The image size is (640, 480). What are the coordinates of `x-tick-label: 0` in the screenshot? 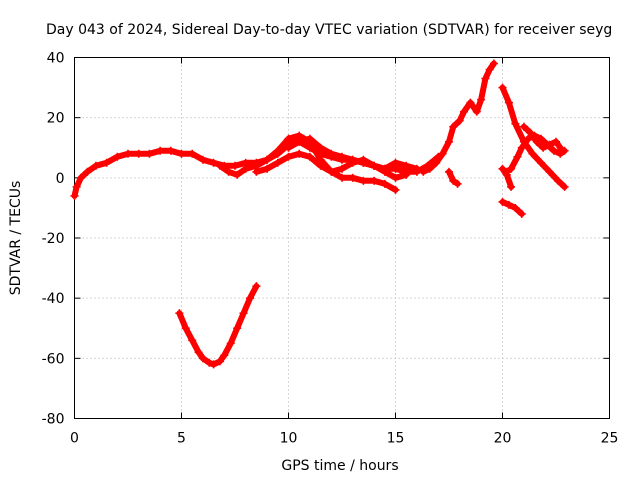 It's located at (74, 439).